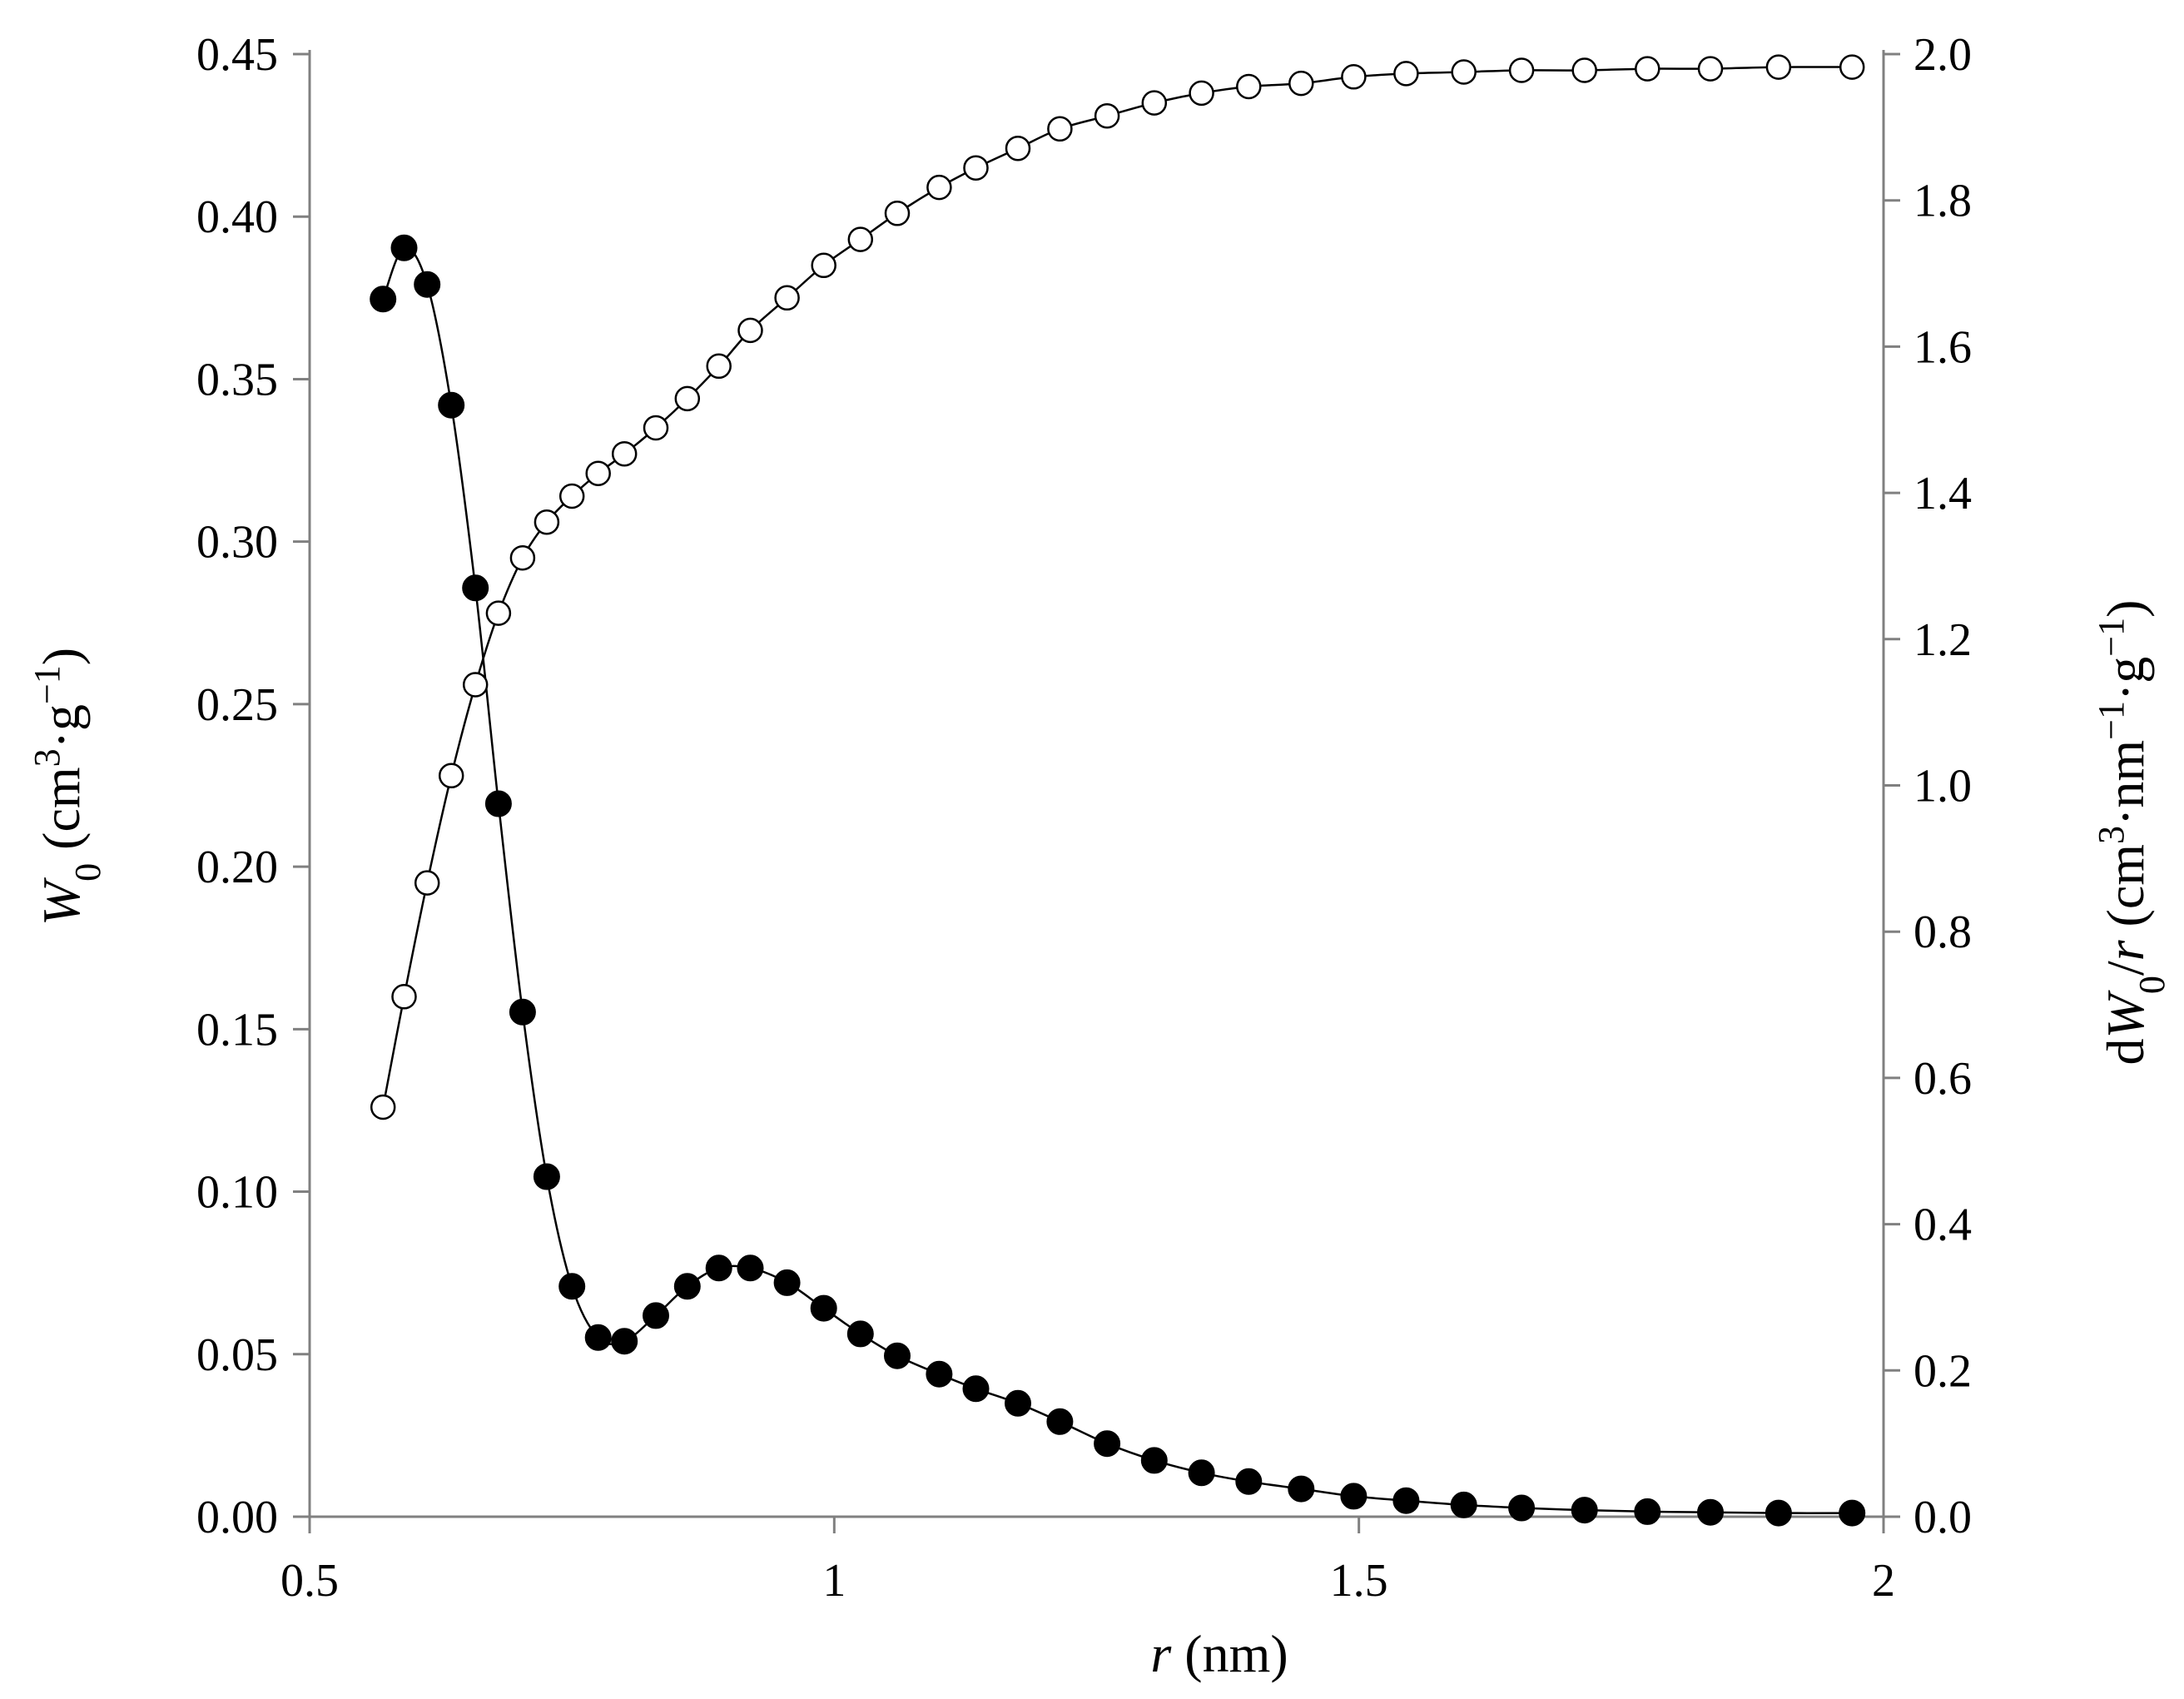  Describe the element at coordinates (237, 543) in the screenshot. I see `y-left-tick-label: 0.30` at that location.